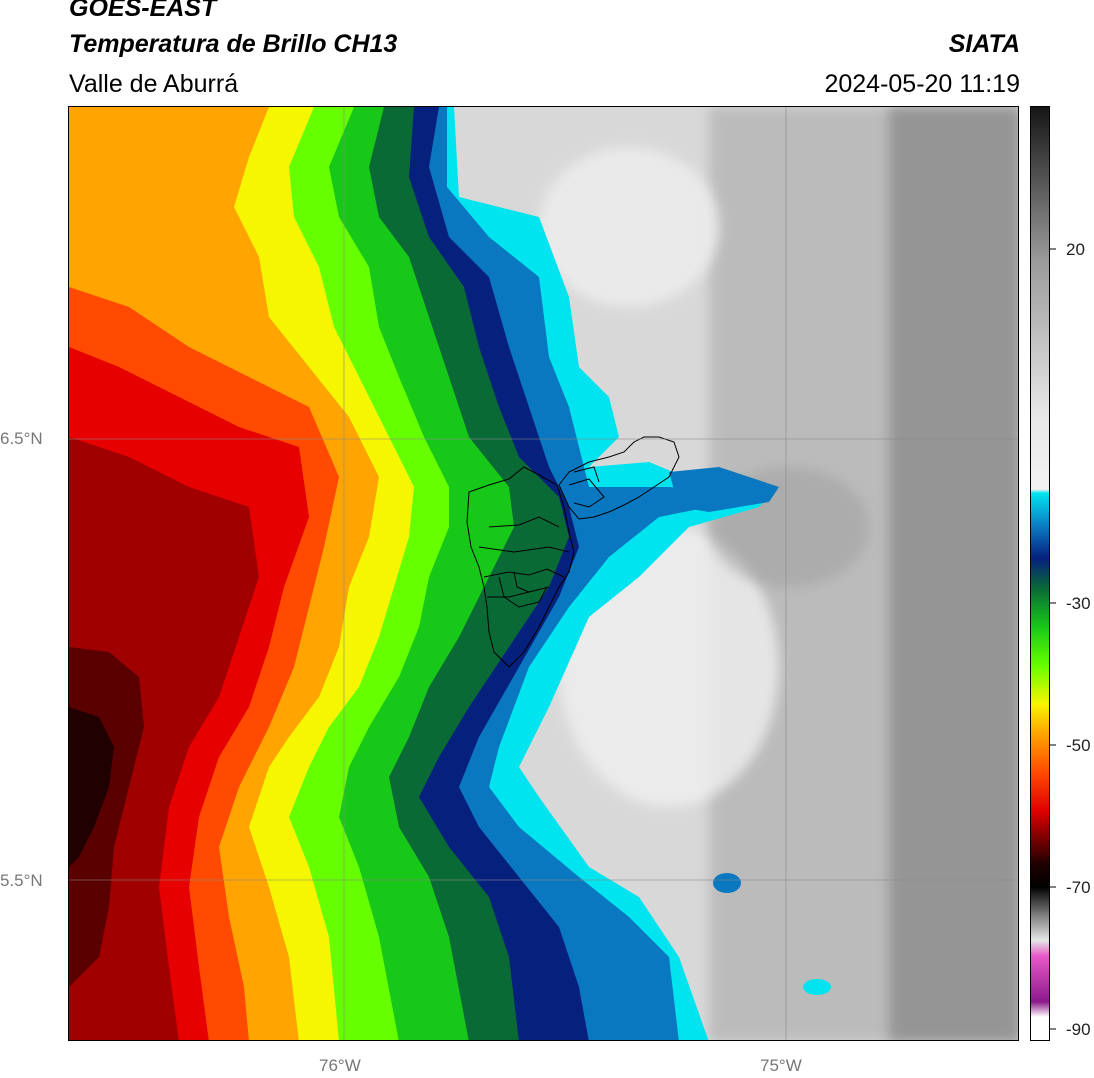  Describe the element at coordinates (724, 489) in the screenshot. I see `cloud-cell-east` at that location.